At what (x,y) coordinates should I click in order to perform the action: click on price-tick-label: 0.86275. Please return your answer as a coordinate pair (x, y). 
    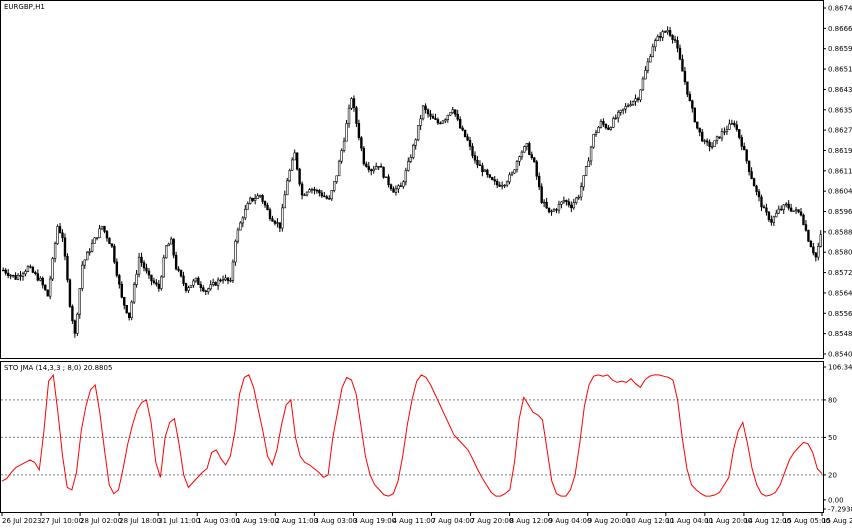
    Looking at the image, I should click on (840, 131).